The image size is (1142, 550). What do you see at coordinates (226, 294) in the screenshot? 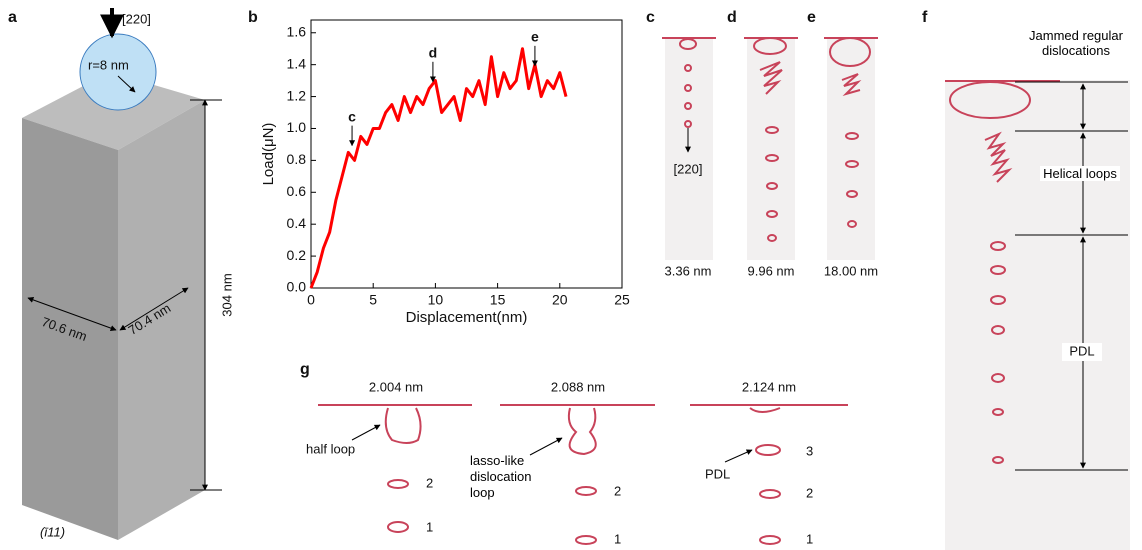
I see `height: 304 nm` at bounding box center [226, 294].